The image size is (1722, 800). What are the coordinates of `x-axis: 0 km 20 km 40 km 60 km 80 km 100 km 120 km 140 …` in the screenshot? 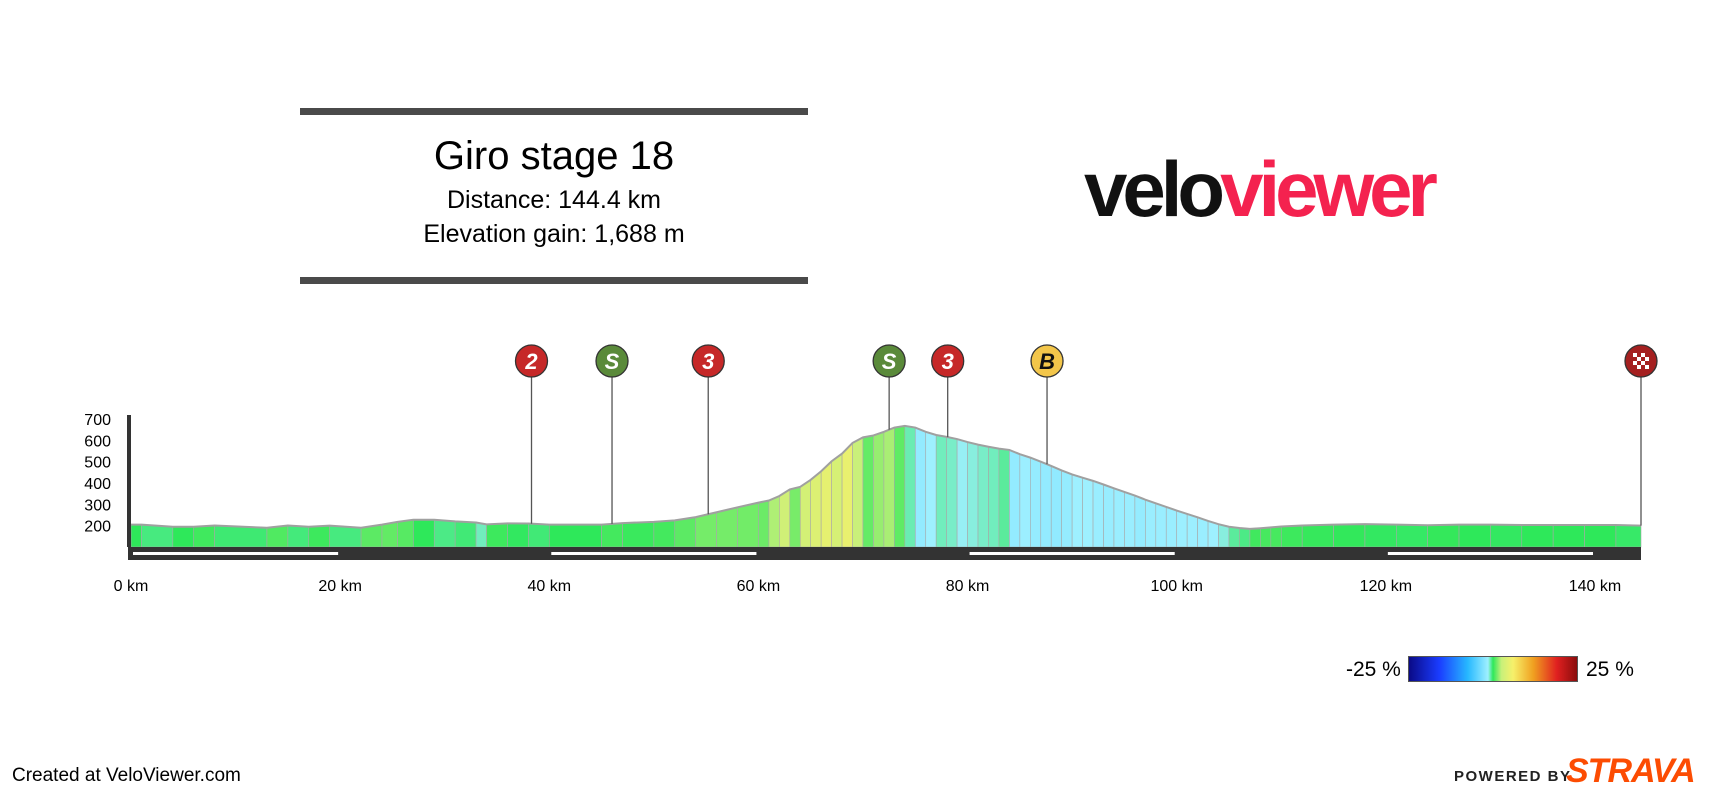 It's located at (868, 586).